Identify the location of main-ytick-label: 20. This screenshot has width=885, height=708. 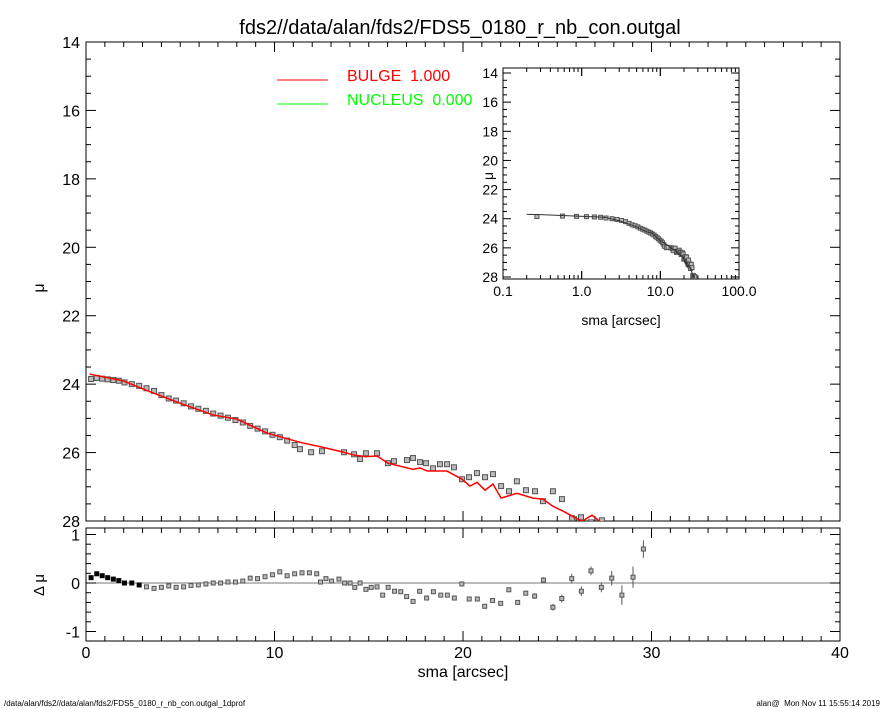
(71, 248).